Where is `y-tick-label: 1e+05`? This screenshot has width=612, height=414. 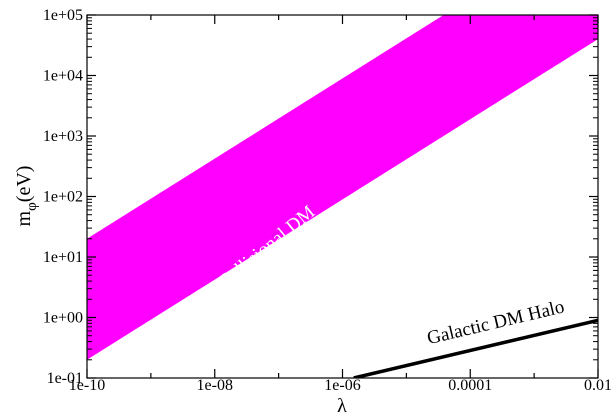
y-tick-label: 1e+05 is located at coordinates (63, 15).